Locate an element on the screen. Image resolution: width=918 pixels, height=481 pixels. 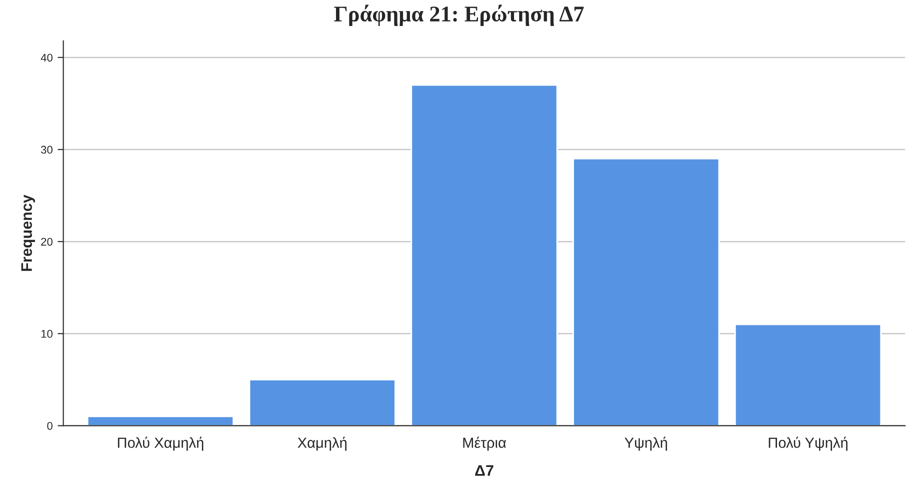
y-axis-title: Frequency is located at coordinates (28, 232).